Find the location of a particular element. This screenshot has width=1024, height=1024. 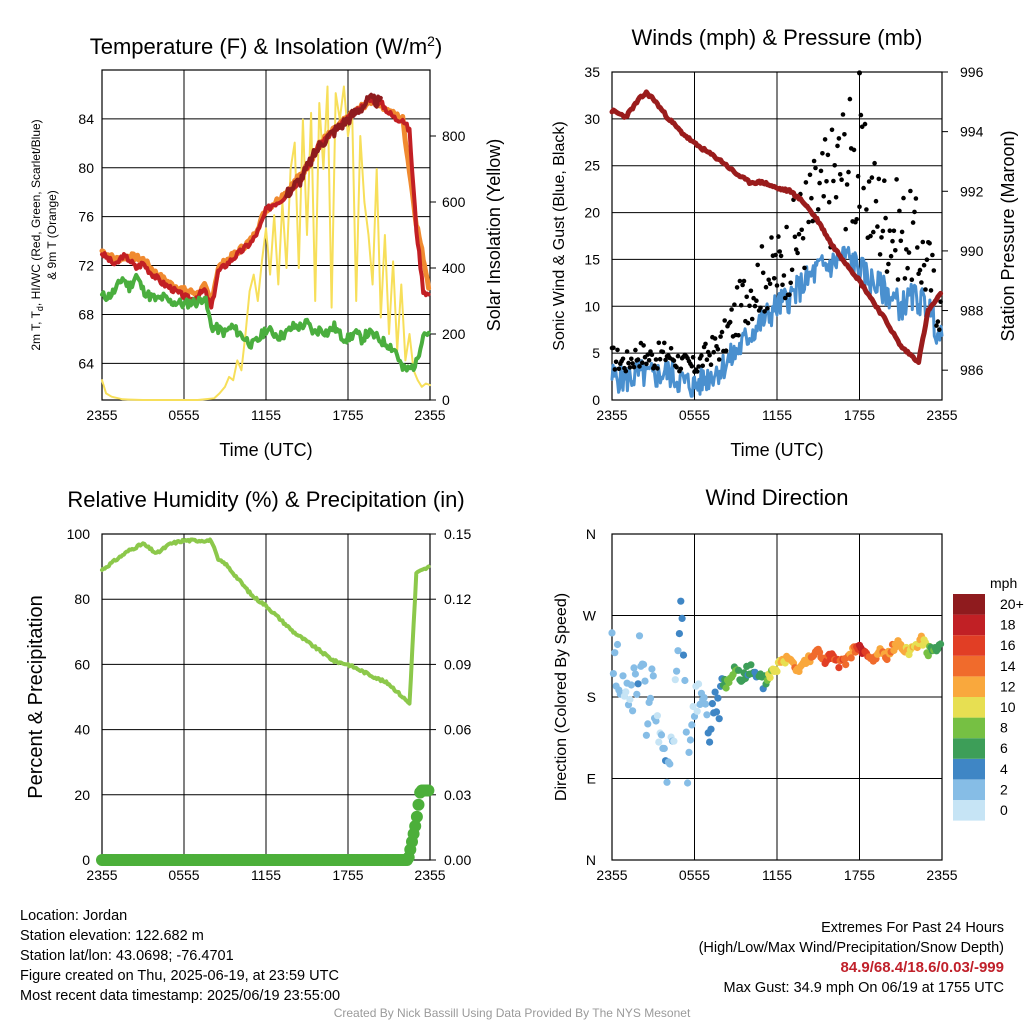

legend-swatch is located at coordinates (969, 707).